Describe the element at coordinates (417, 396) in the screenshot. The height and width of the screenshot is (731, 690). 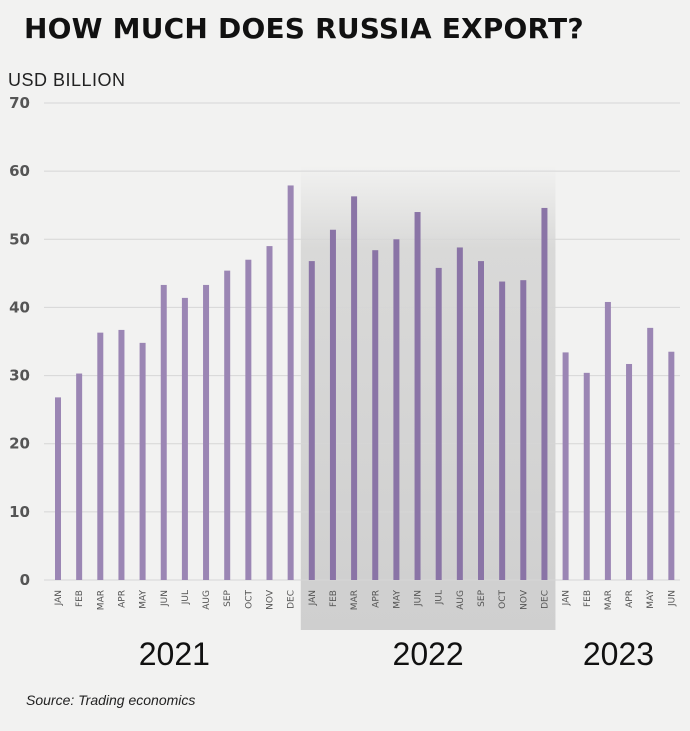
I see `bar-2022-jun` at that location.